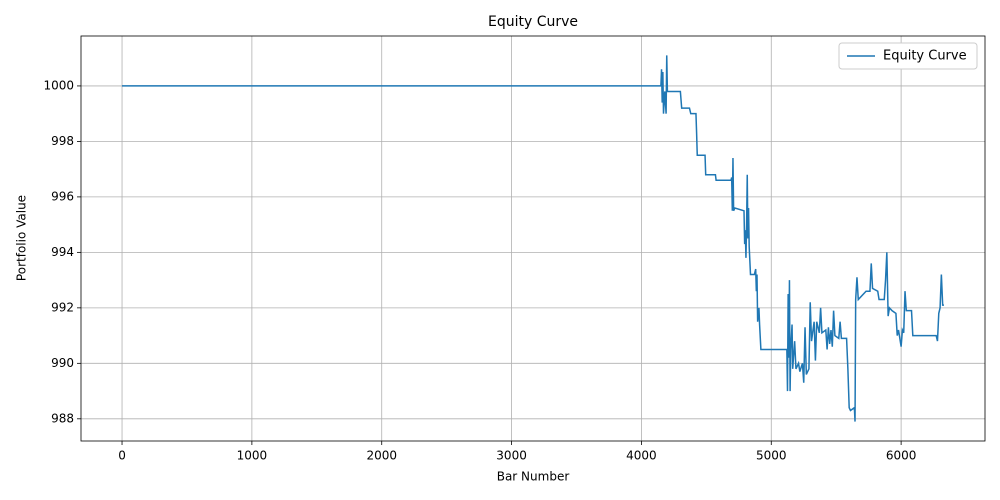  What do you see at coordinates (62, 141) in the screenshot?
I see `y-tick-label: 998` at bounding box center [62, 141].